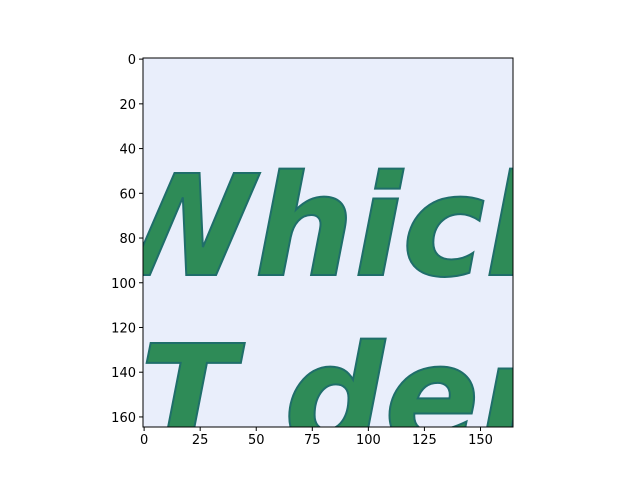 The image size is (640, 480). What do you see at coordinates (123, 328) in the screenshot?
I see `y-tick-label: 120` at bounding box center [123, 328].